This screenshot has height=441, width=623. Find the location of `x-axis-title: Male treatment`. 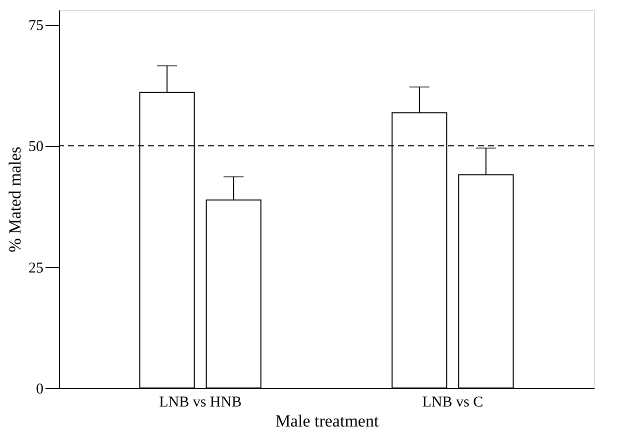

x-axis-title: Male treatment is located at coordinates (327, 421).